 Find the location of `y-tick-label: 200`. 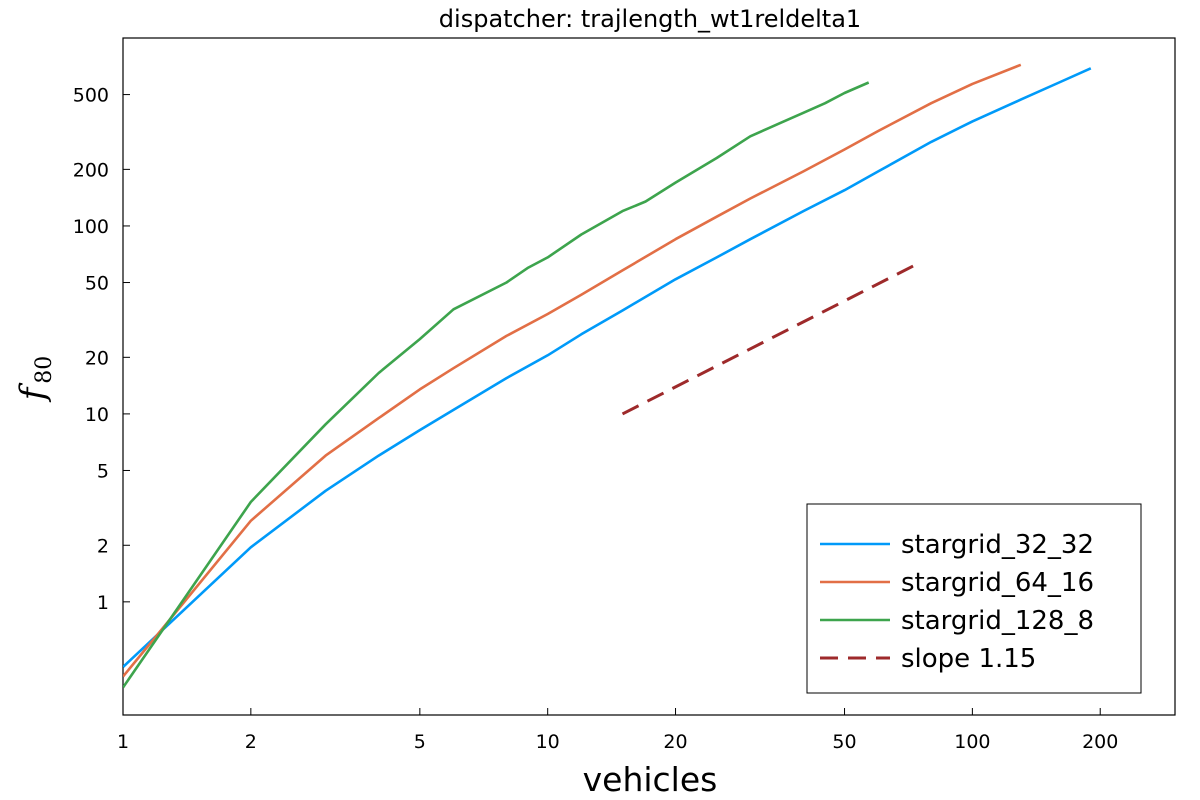

y-tick-label: 200 is located at coordinates (91, 170).